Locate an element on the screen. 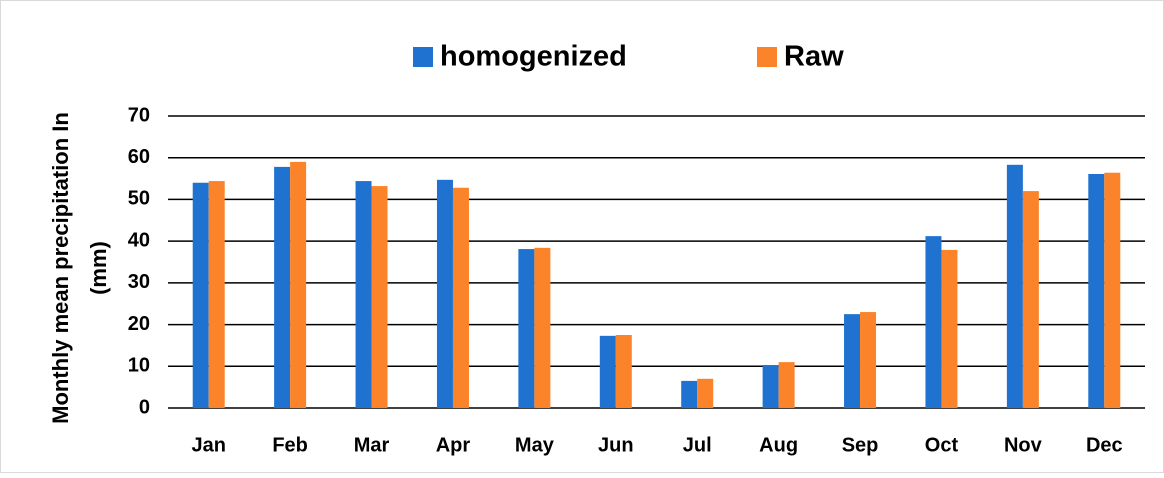 This screenshot has width=1164, height=478. x-tick-label: Jun is located at coordinates (616, 445).